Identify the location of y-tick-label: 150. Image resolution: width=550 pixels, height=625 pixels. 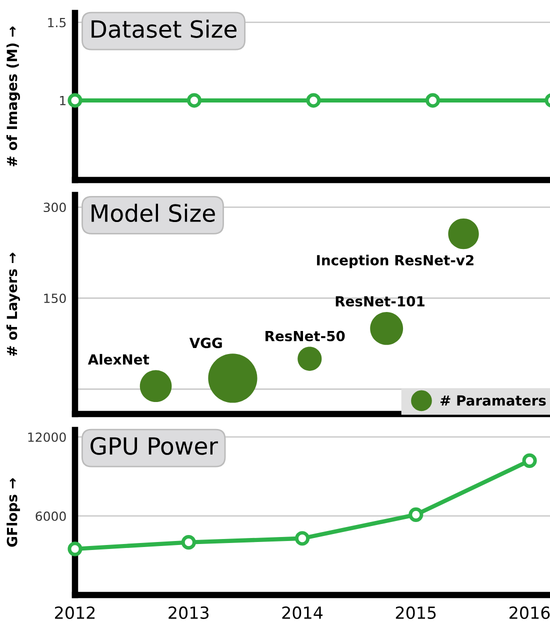
(55, 299).